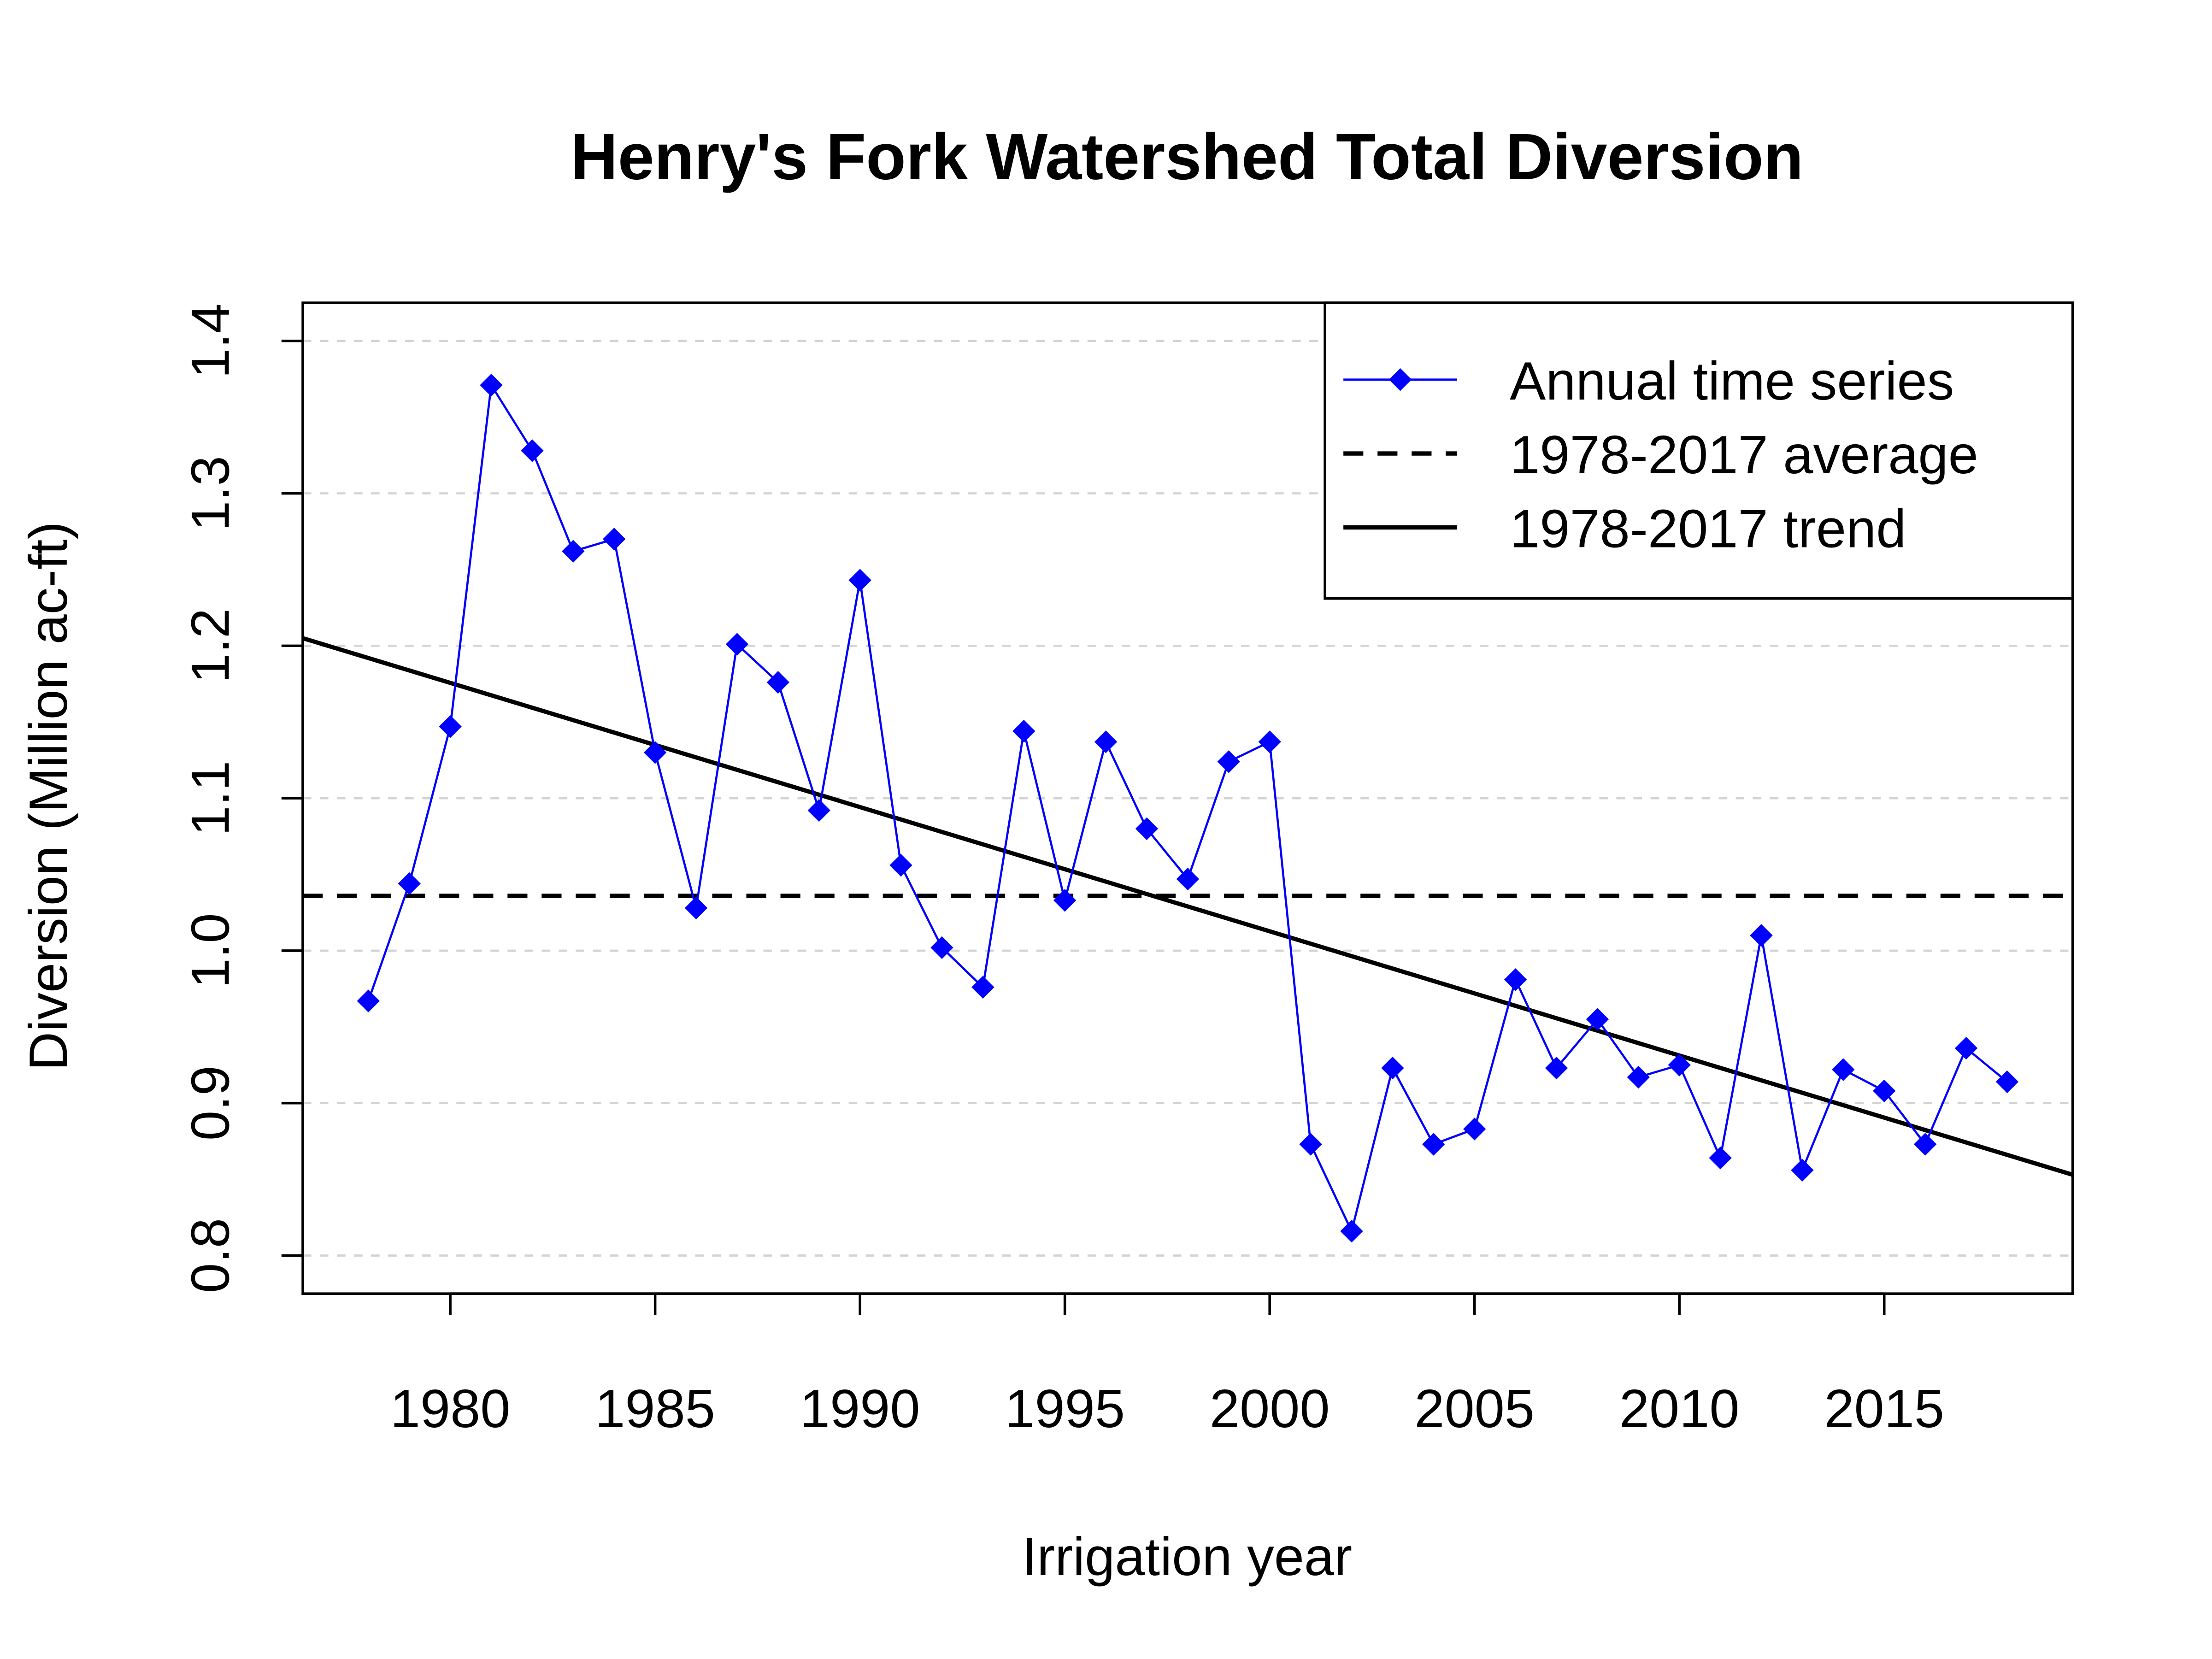 The width and height of the screenshot is (2212, 1659). What do you see at coordinates (1884, 1408) in the screenshot?
I see `x-tick-label: 2015` at bounding box center [1884, 1408].